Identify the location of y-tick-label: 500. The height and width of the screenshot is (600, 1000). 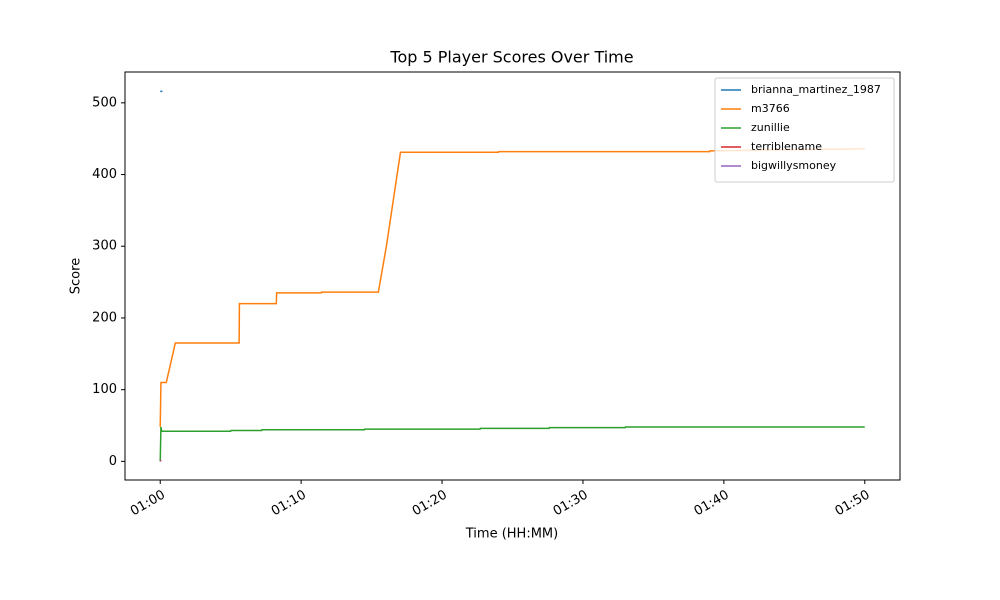
(104, 102).